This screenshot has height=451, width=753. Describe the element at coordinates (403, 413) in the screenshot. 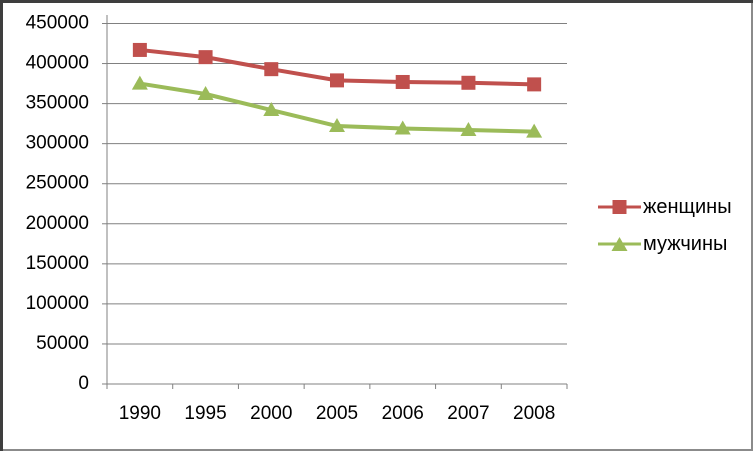

I see `x-tick-label: 2006` at that location.